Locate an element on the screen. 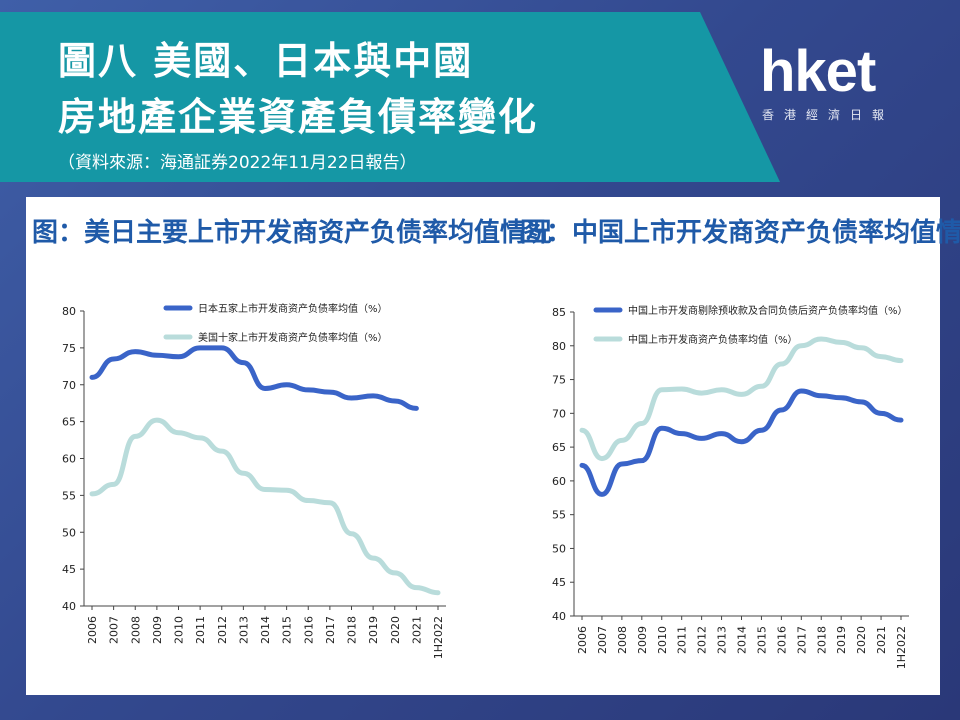  x-tick-label-1: 2007 is located at coordinates (602, 640).